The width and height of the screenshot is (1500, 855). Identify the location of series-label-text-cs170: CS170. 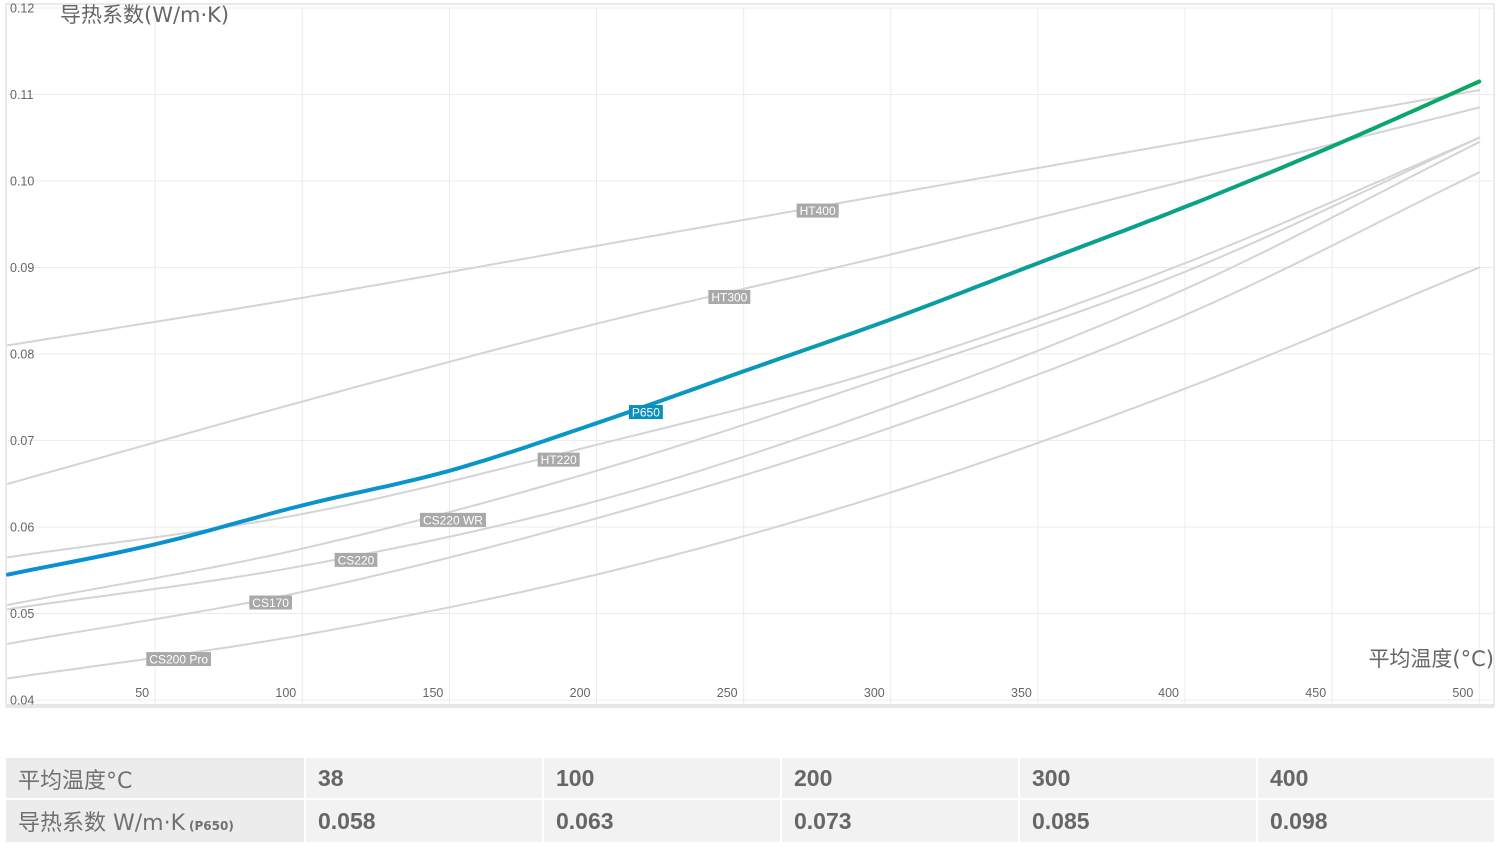
(270, 603).